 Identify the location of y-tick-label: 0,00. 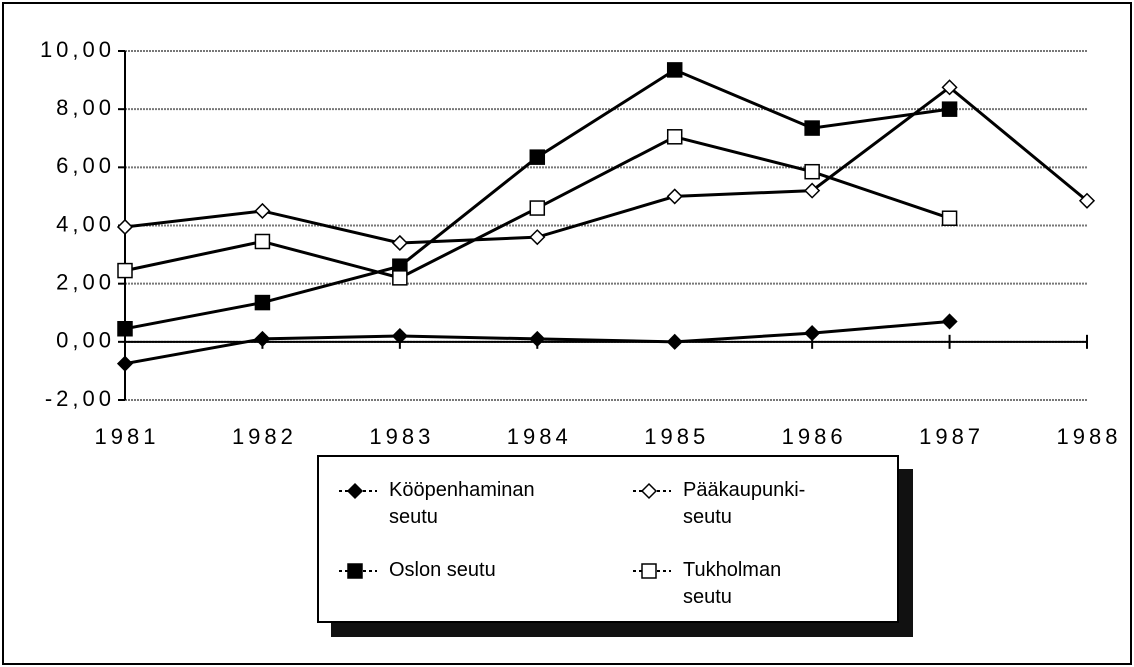
(85, 340).